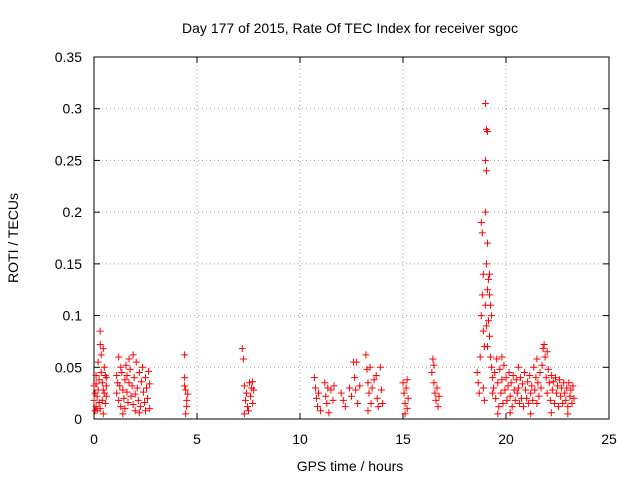 Image resolution: width=640 pixels, height=480 pixels. What do you see at coordinates (94, 439) in the screenshot?
I see `x-tick-label: 0` at bounding box center [94, 439].